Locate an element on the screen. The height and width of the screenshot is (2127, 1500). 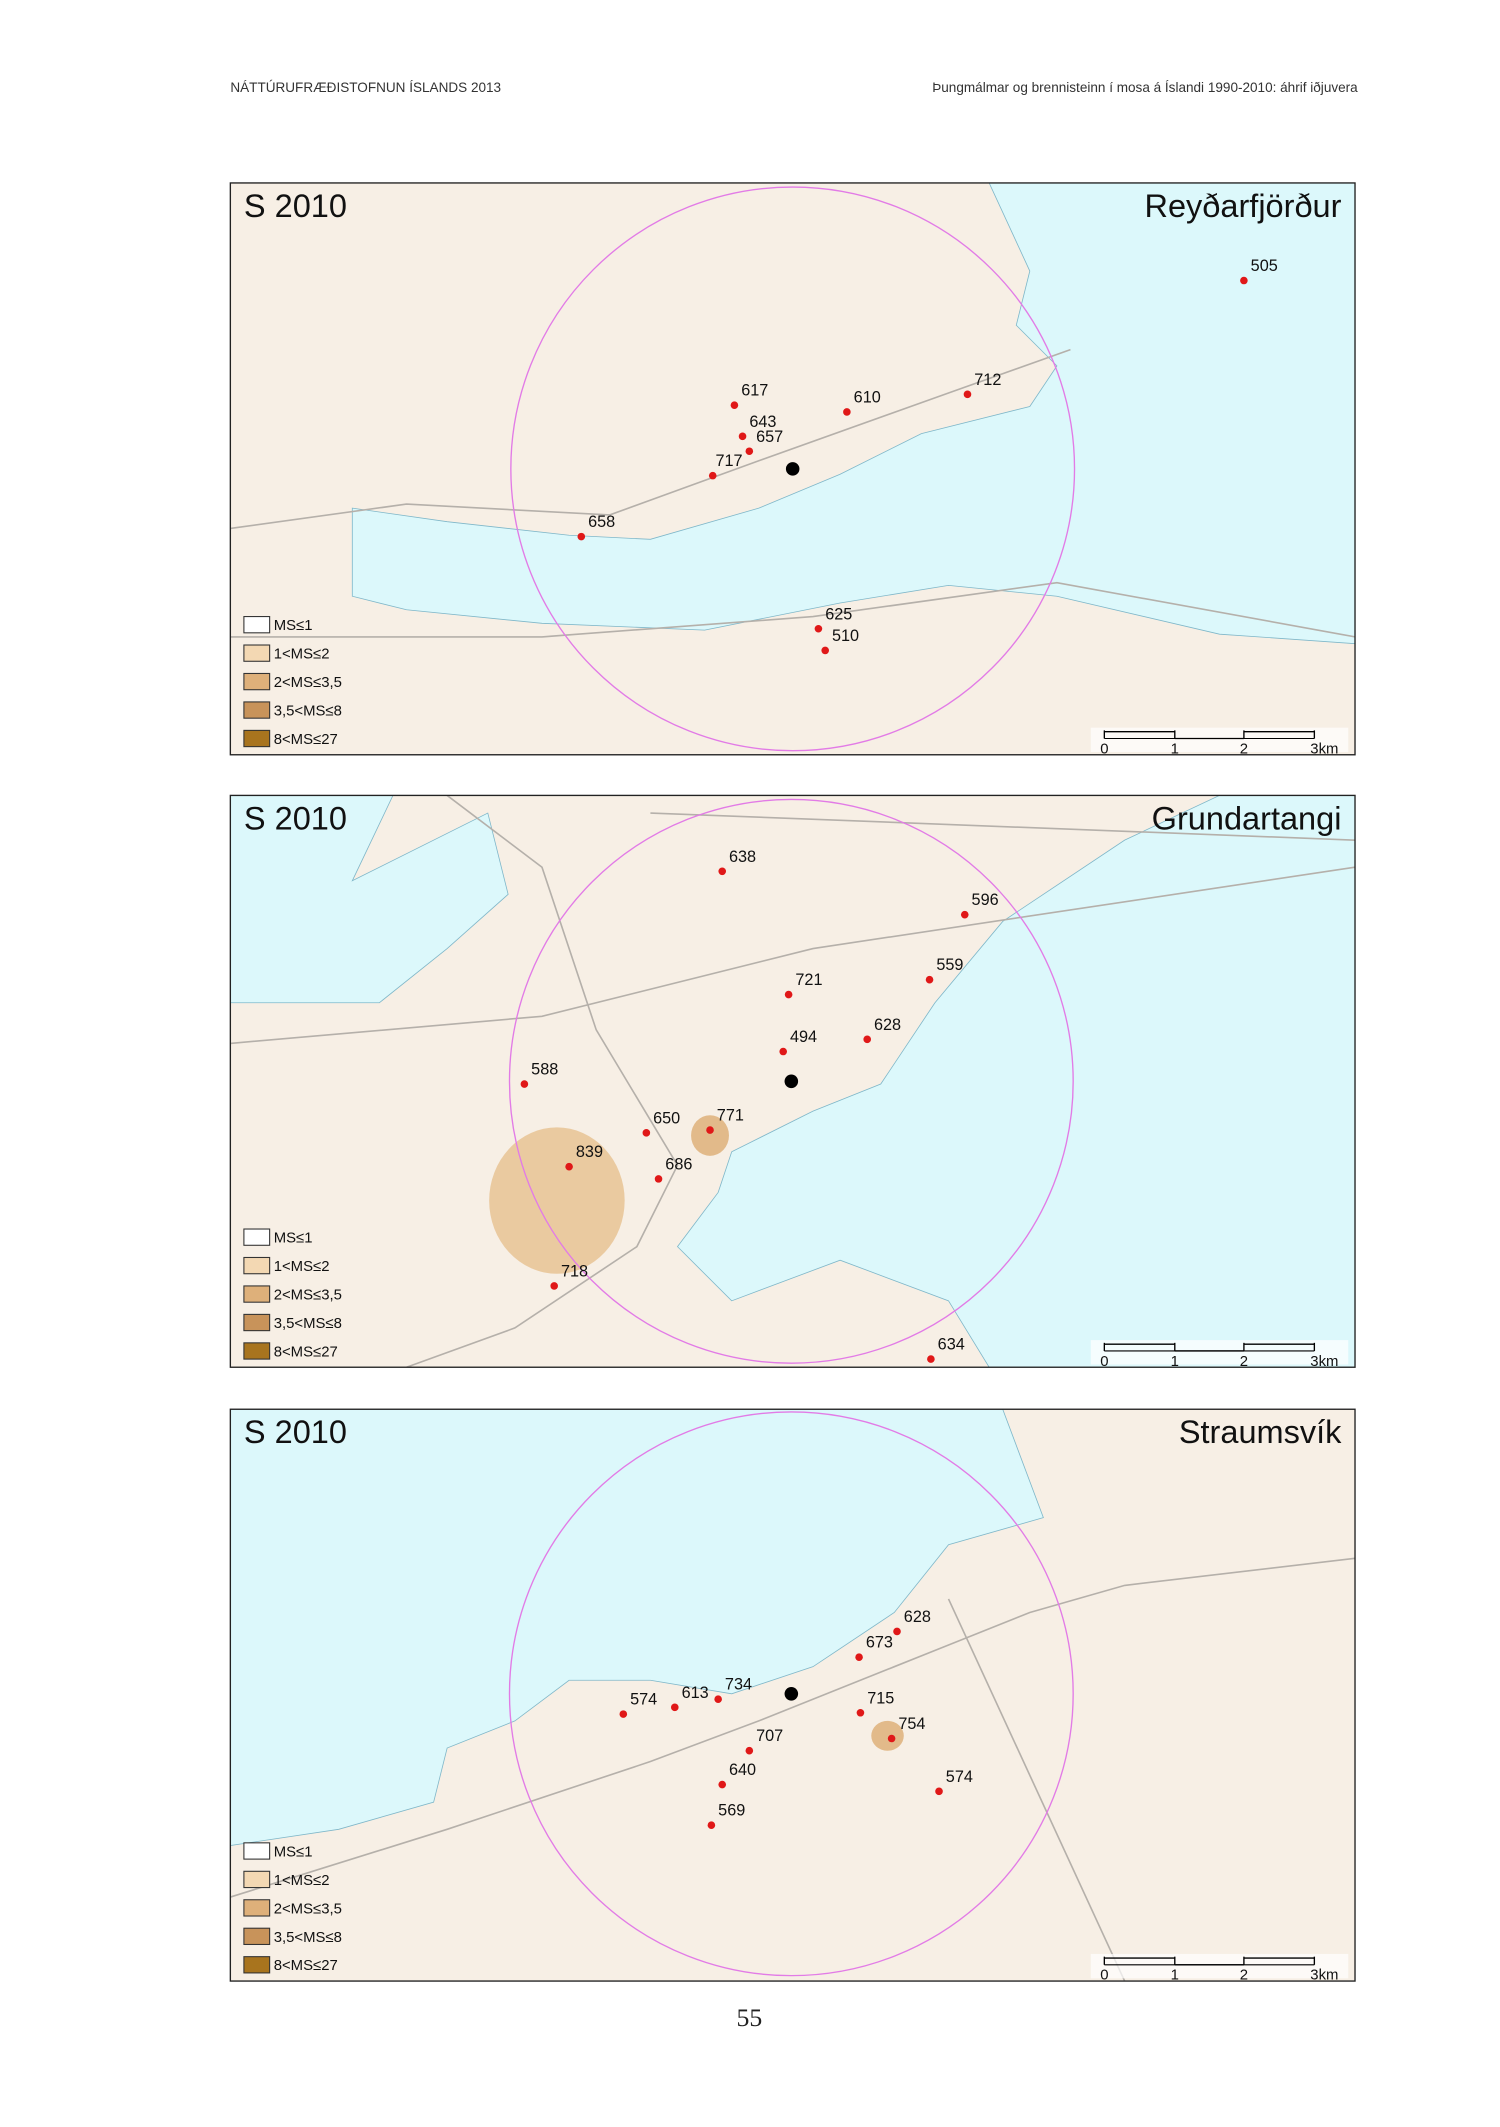
sample-label: 657 is located at coordinates (769, 437).